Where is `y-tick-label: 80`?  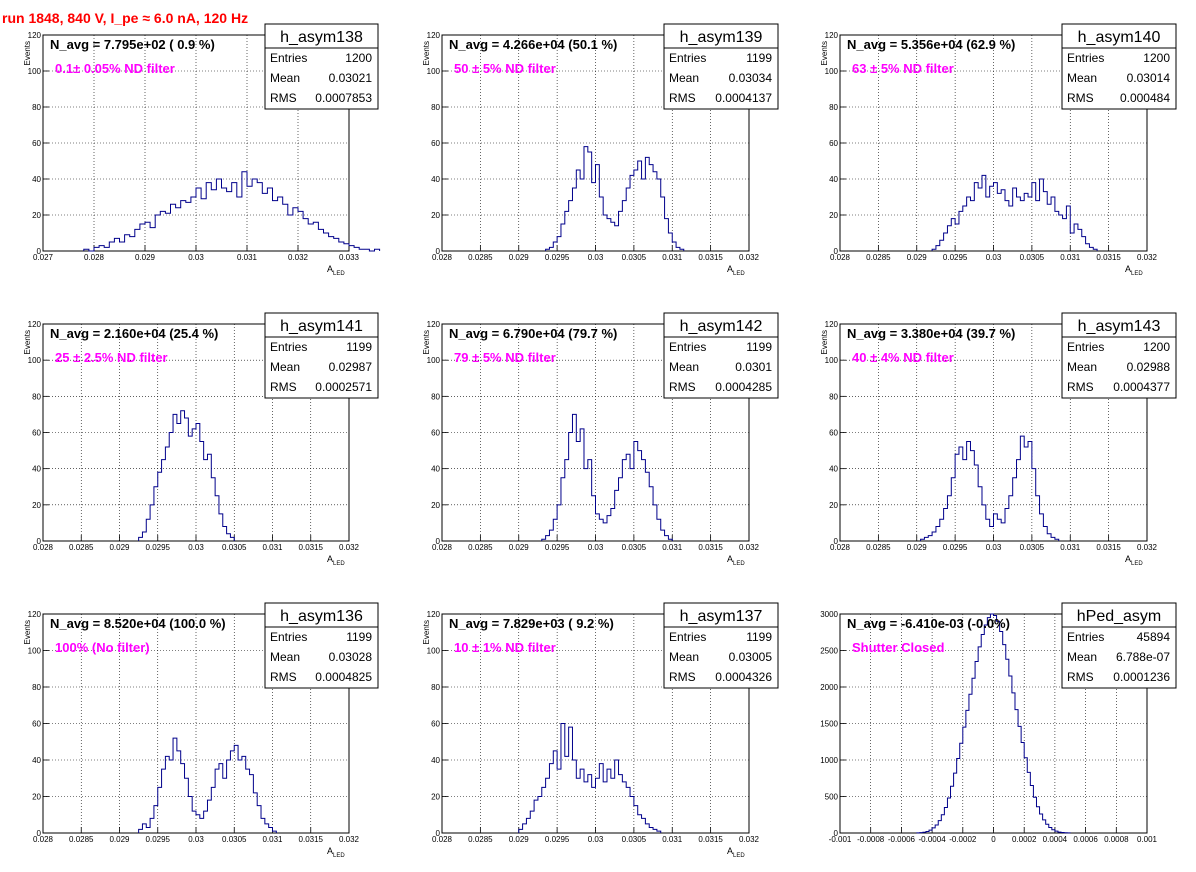
y-tick-label: 80 is located at coordinates (435, 107).